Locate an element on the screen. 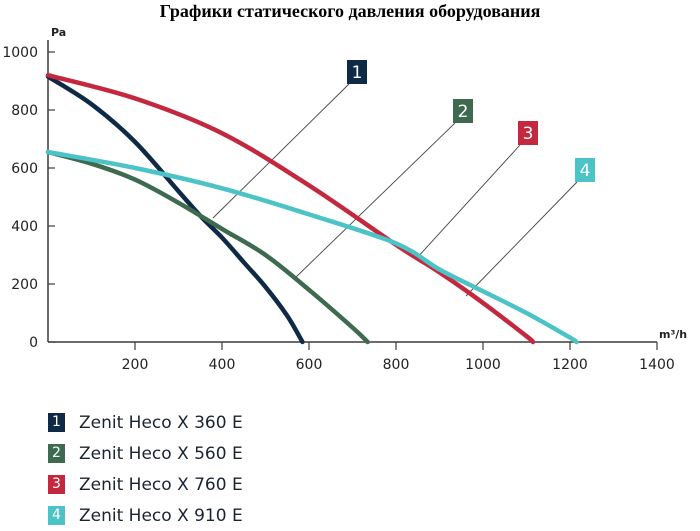 Image resolution: width=700 pixels, height=531 pixels. y-axis-unit: Pa is located at coordinates (58, 32).